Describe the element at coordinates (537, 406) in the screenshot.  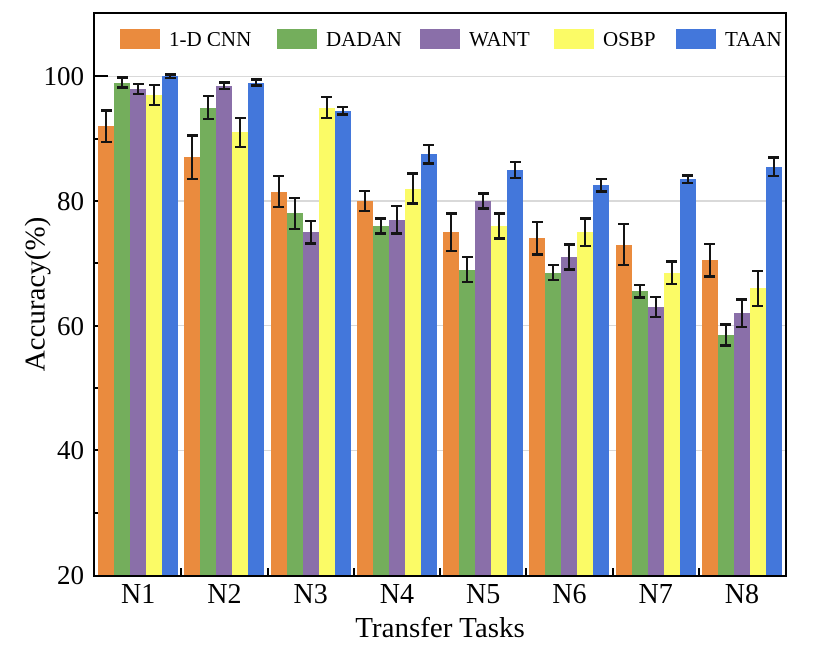
I see `bar-1-d-cnn-n6` at that location.